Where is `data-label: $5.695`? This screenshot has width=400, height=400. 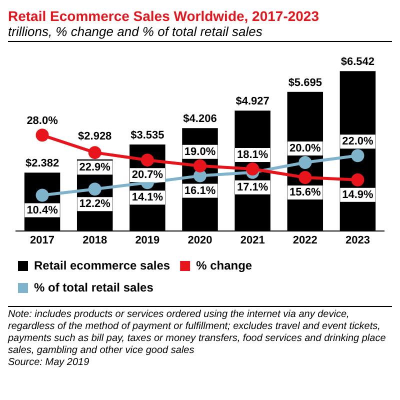 data-label: $5.695 is located at coordinates (305, 82).